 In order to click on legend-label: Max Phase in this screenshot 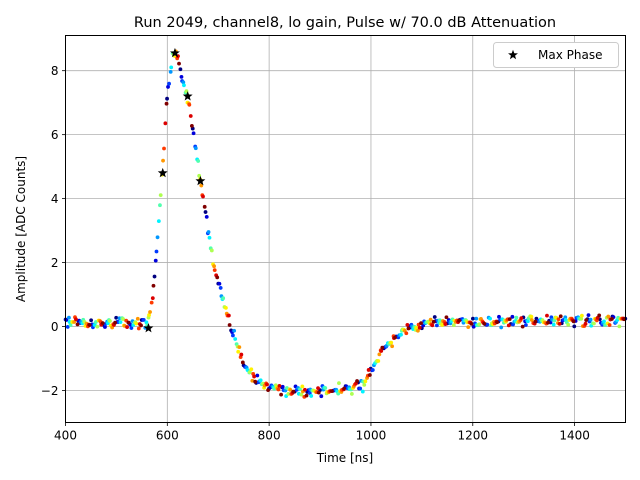, I will do `click(570, 55)`.